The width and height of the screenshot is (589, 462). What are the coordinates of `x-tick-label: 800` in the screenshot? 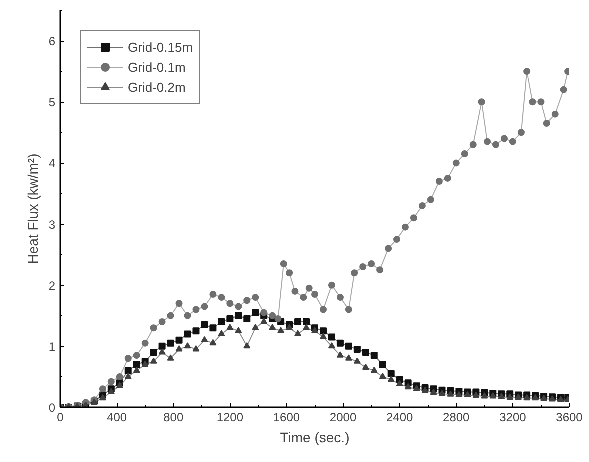 It's located at (174, 417).